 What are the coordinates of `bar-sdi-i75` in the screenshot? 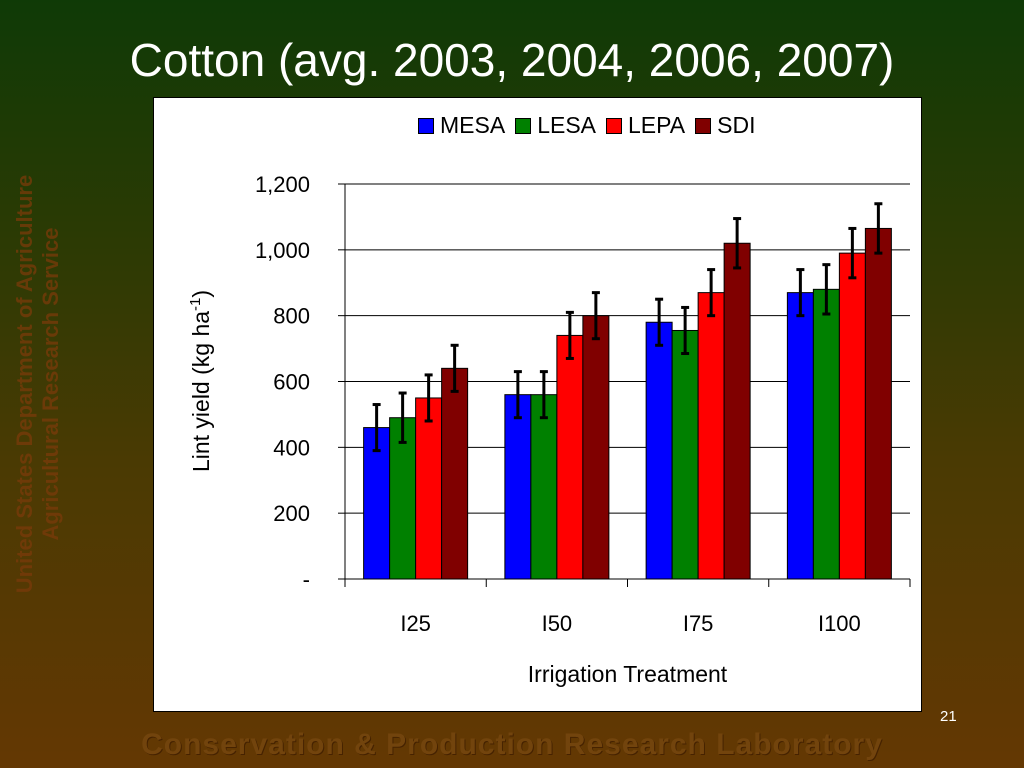 It's located at (737, 411).